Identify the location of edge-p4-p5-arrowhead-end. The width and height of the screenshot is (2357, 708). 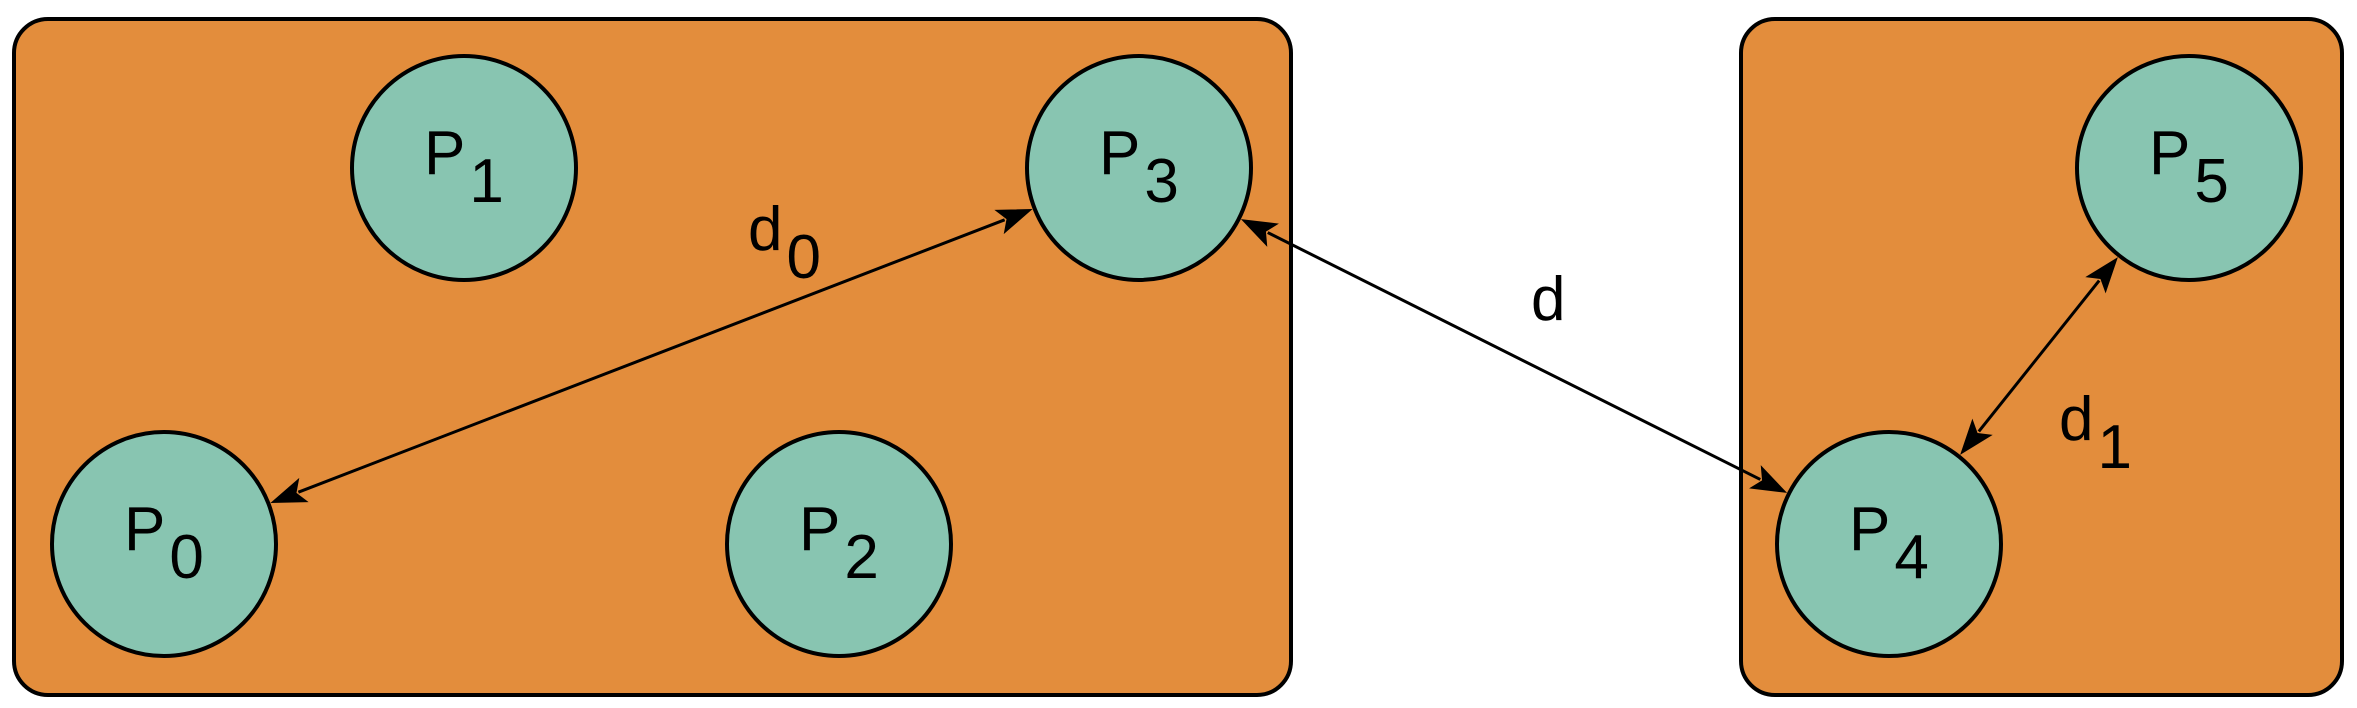
(2101, 275).